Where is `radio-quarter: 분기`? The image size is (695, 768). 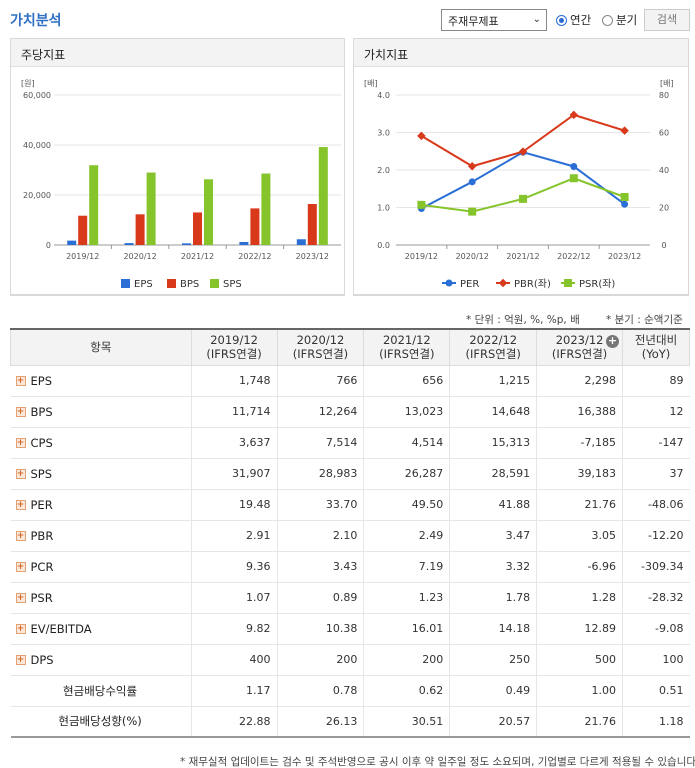 radio-quarter: 분기 is located at coordinates (619, 20).